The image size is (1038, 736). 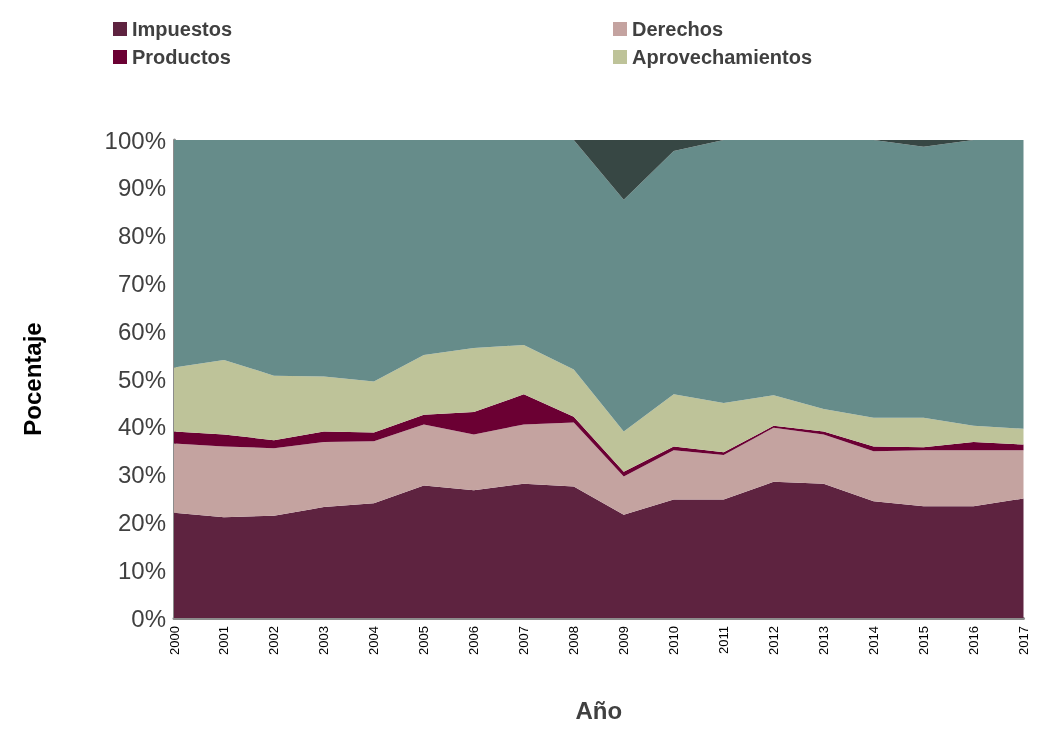 What do you see at coordinates (724, 640) in the screenshot?
I see `x-tick-label: 2011` at bounding box center [724, 640].